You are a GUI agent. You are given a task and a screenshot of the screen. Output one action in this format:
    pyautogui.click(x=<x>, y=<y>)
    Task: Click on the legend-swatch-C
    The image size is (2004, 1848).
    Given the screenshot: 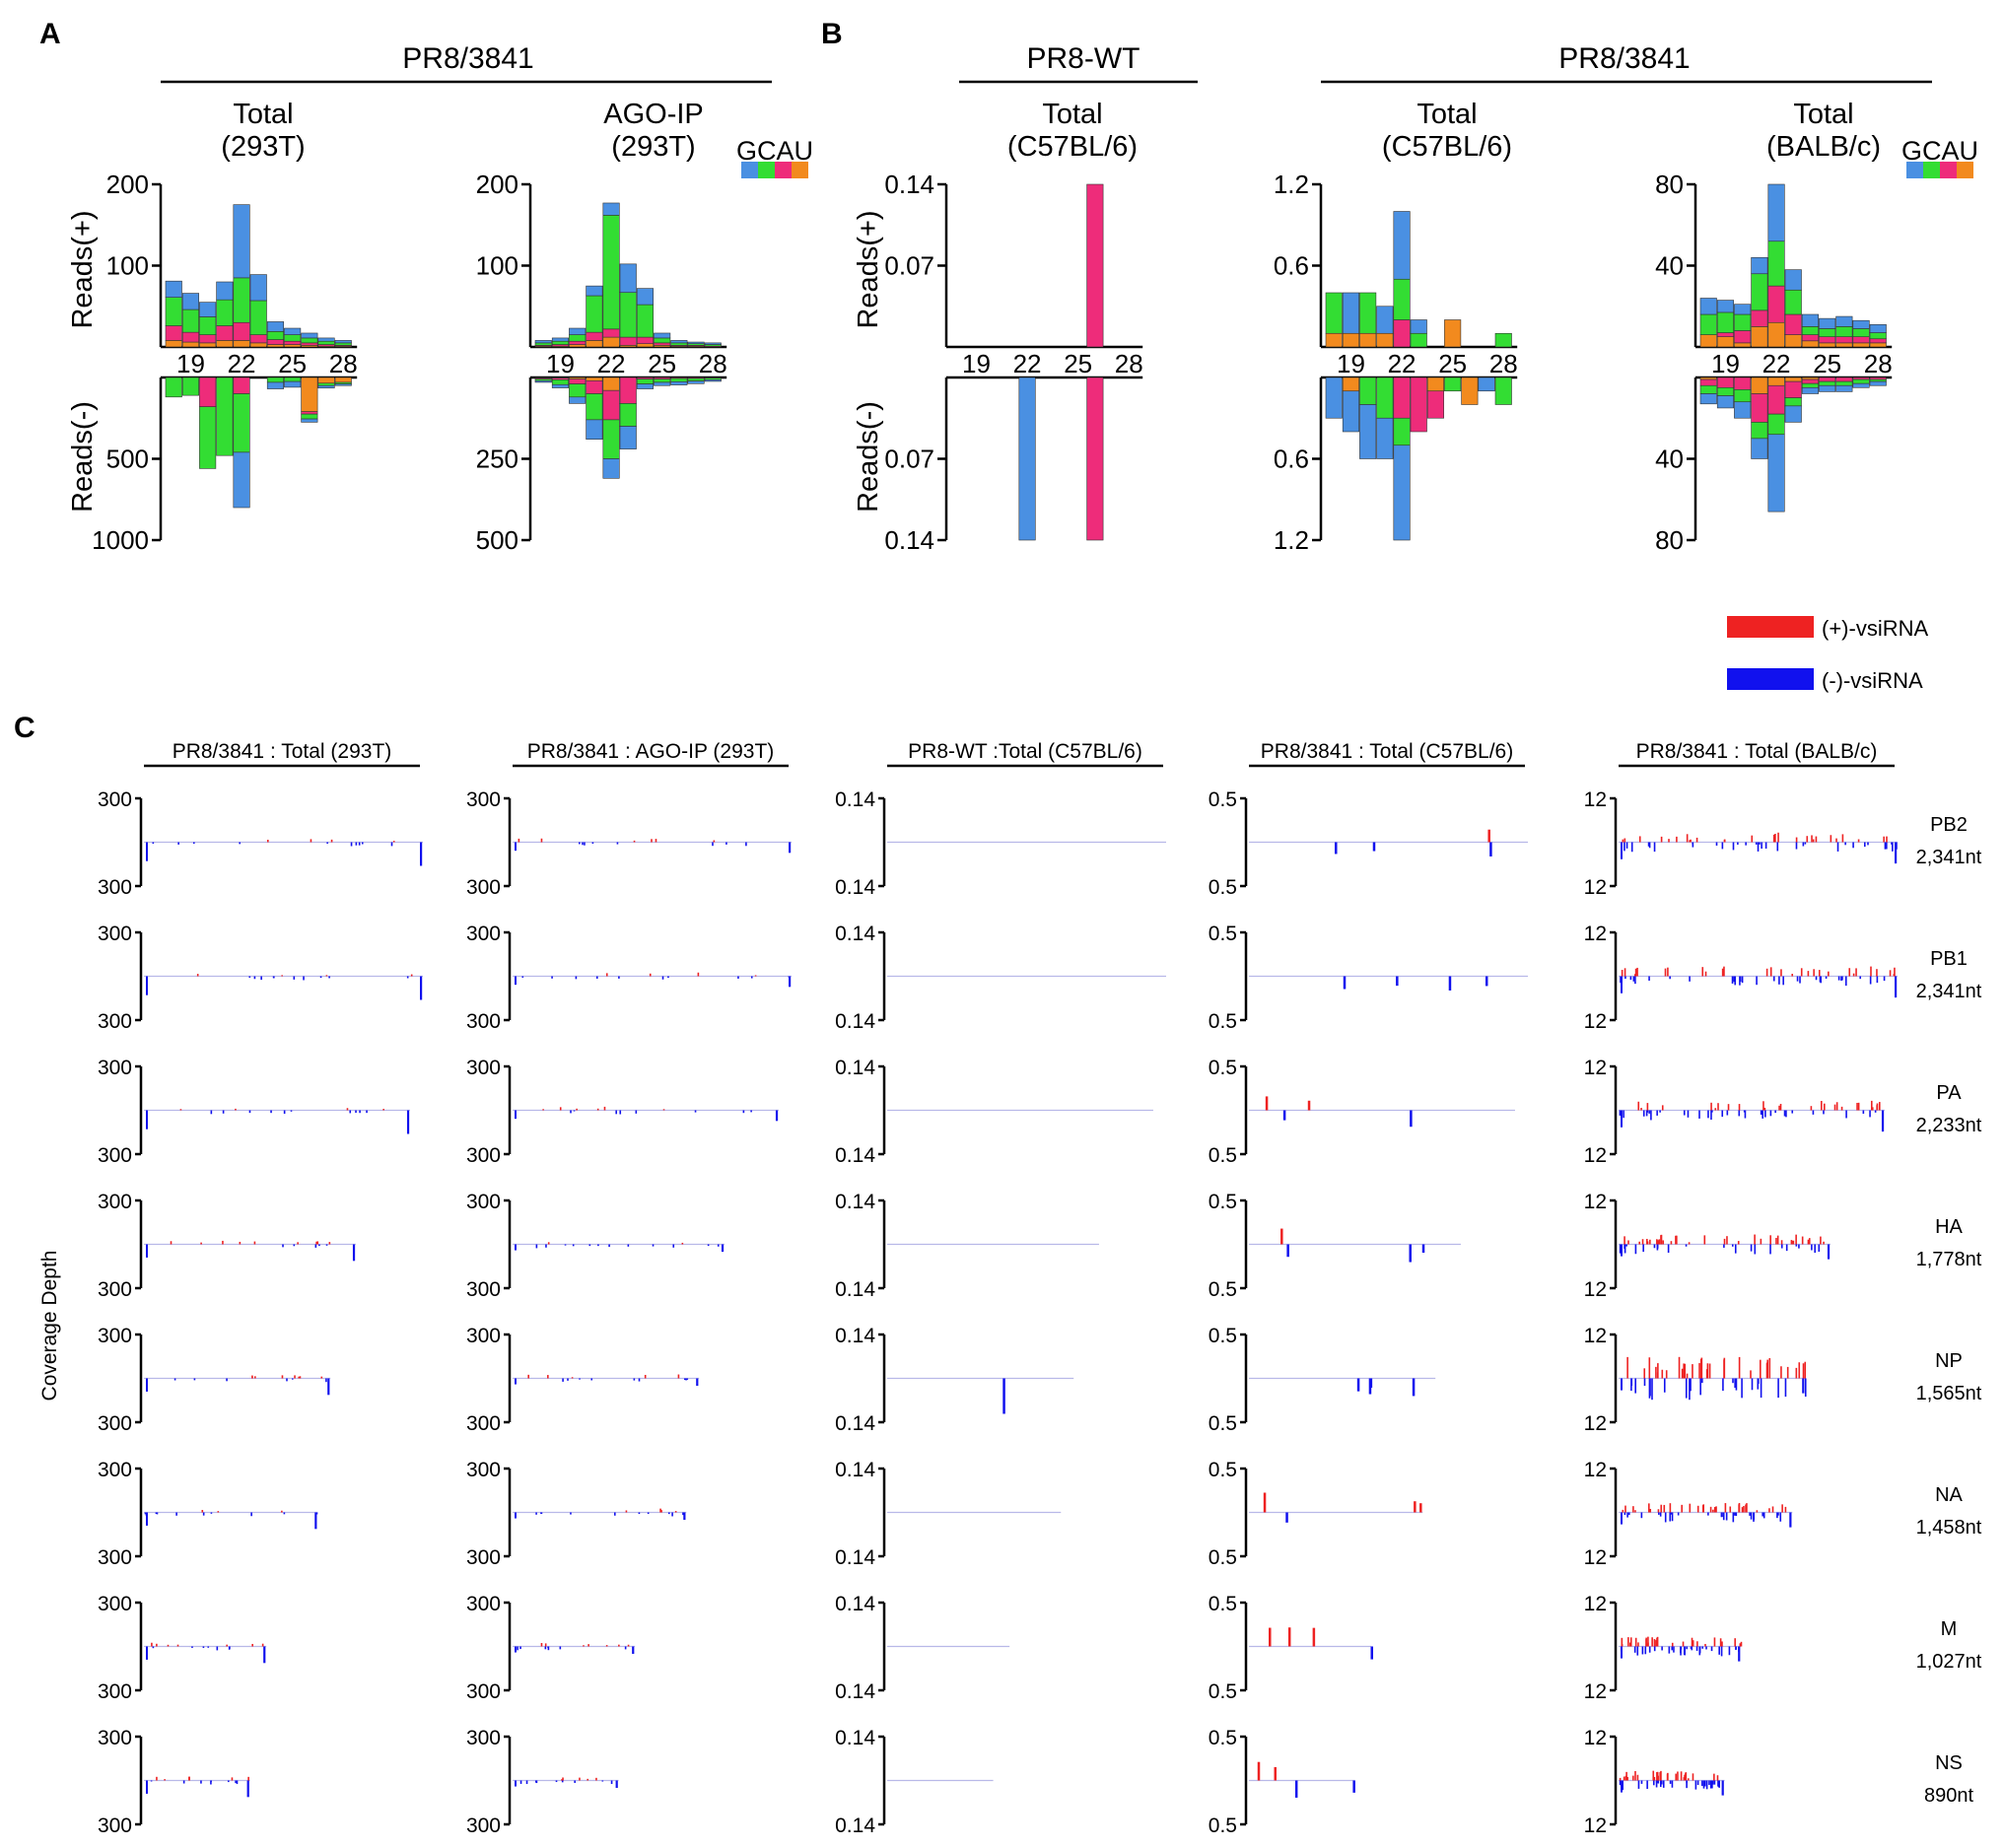 What is the action you would take?
    pyautogui.click(x=1932, y=170)
    